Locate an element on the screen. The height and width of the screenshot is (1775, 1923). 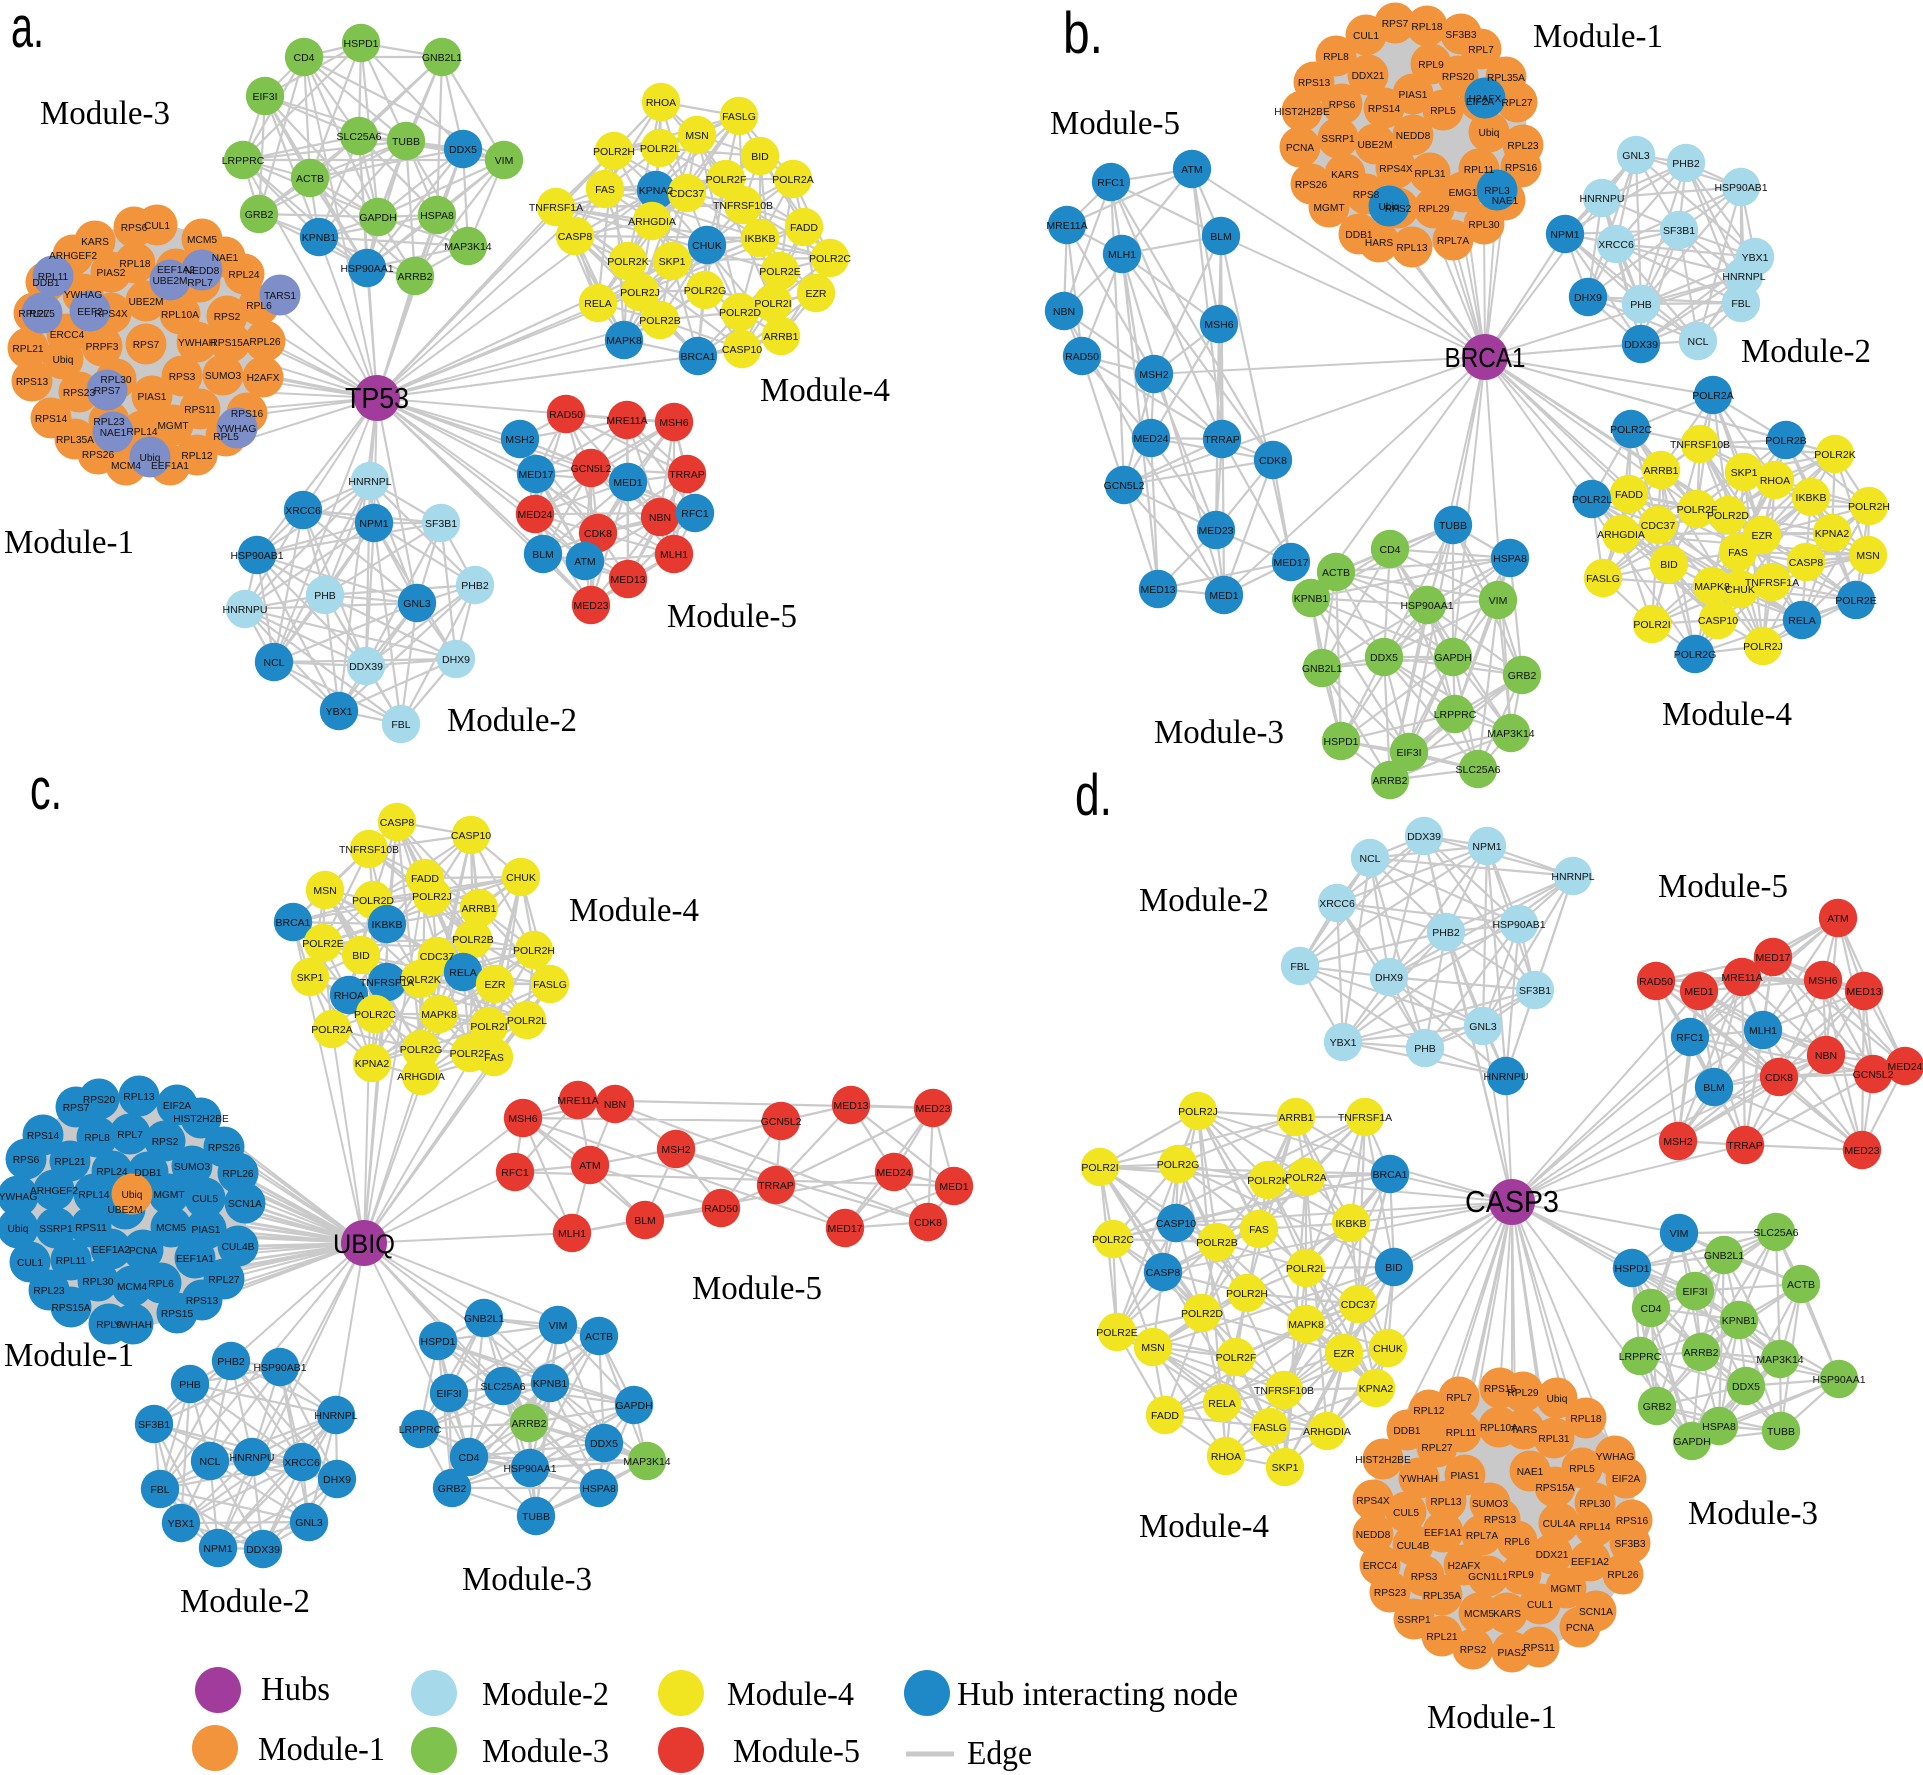
svg-text: RPL7A is located at coordinates (1482, 1536).